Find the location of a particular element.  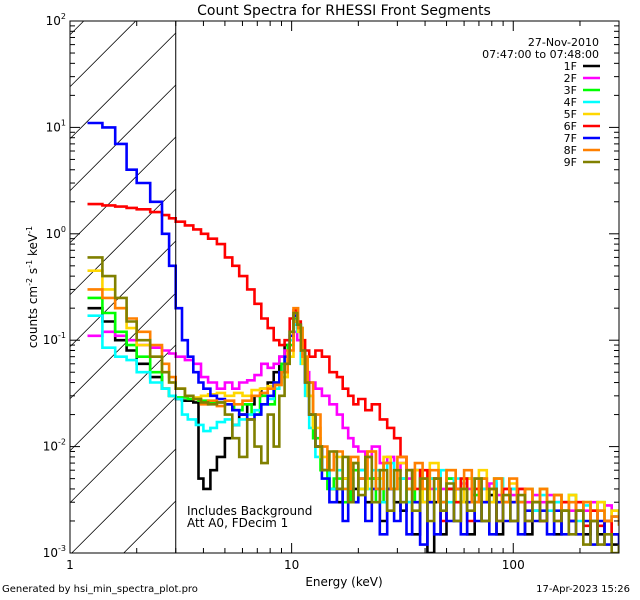

y-tick-label: 10⁻¹ is located at coordinates (54, 339).